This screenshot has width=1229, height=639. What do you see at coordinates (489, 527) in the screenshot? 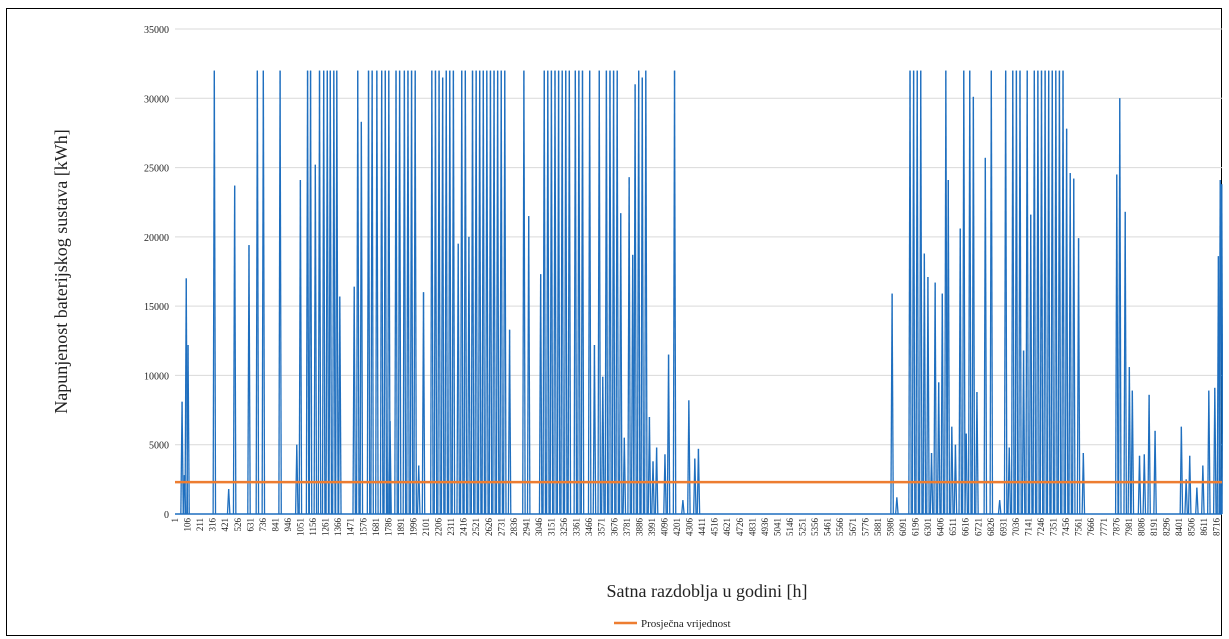
I see `x-tick-label: 2626` at bounding box center [489, 527].